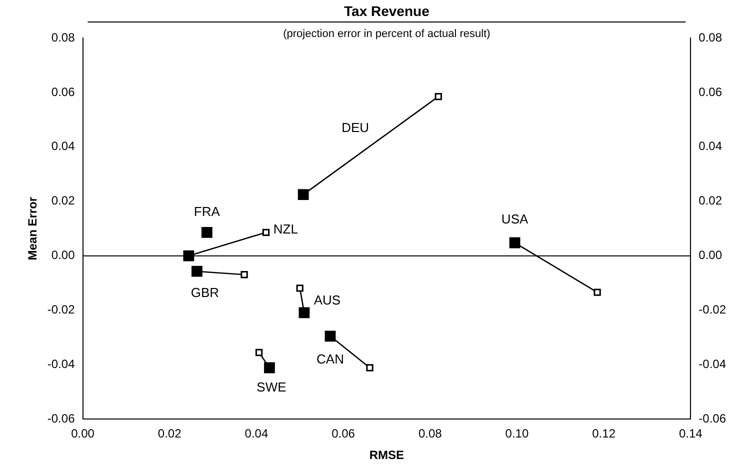 This screenshot has height=471, width=737. I want to click on series-label: SWE, so click(271, 386).